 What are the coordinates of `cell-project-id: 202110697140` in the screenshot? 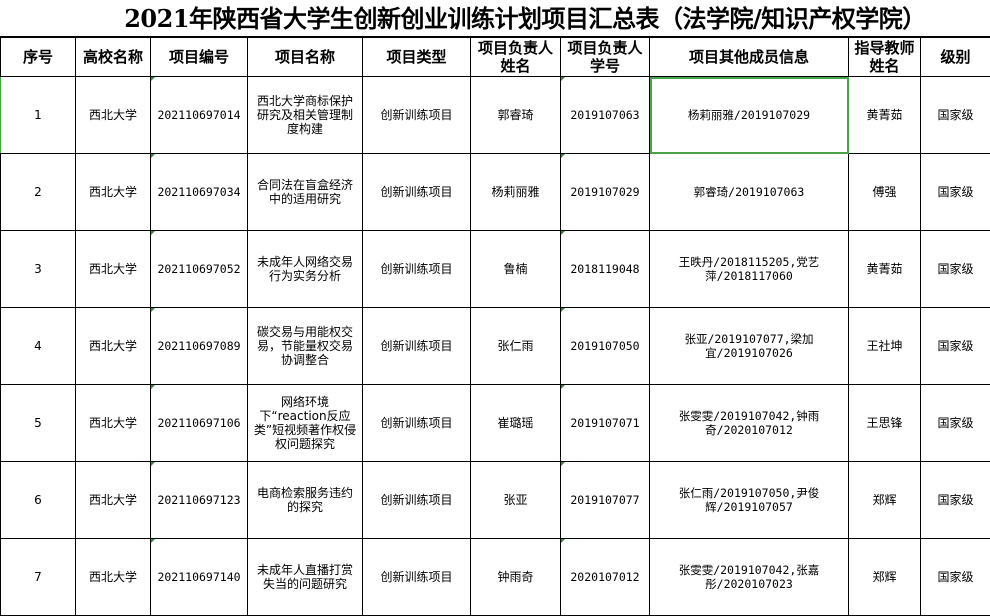 It's located at (199, 577).